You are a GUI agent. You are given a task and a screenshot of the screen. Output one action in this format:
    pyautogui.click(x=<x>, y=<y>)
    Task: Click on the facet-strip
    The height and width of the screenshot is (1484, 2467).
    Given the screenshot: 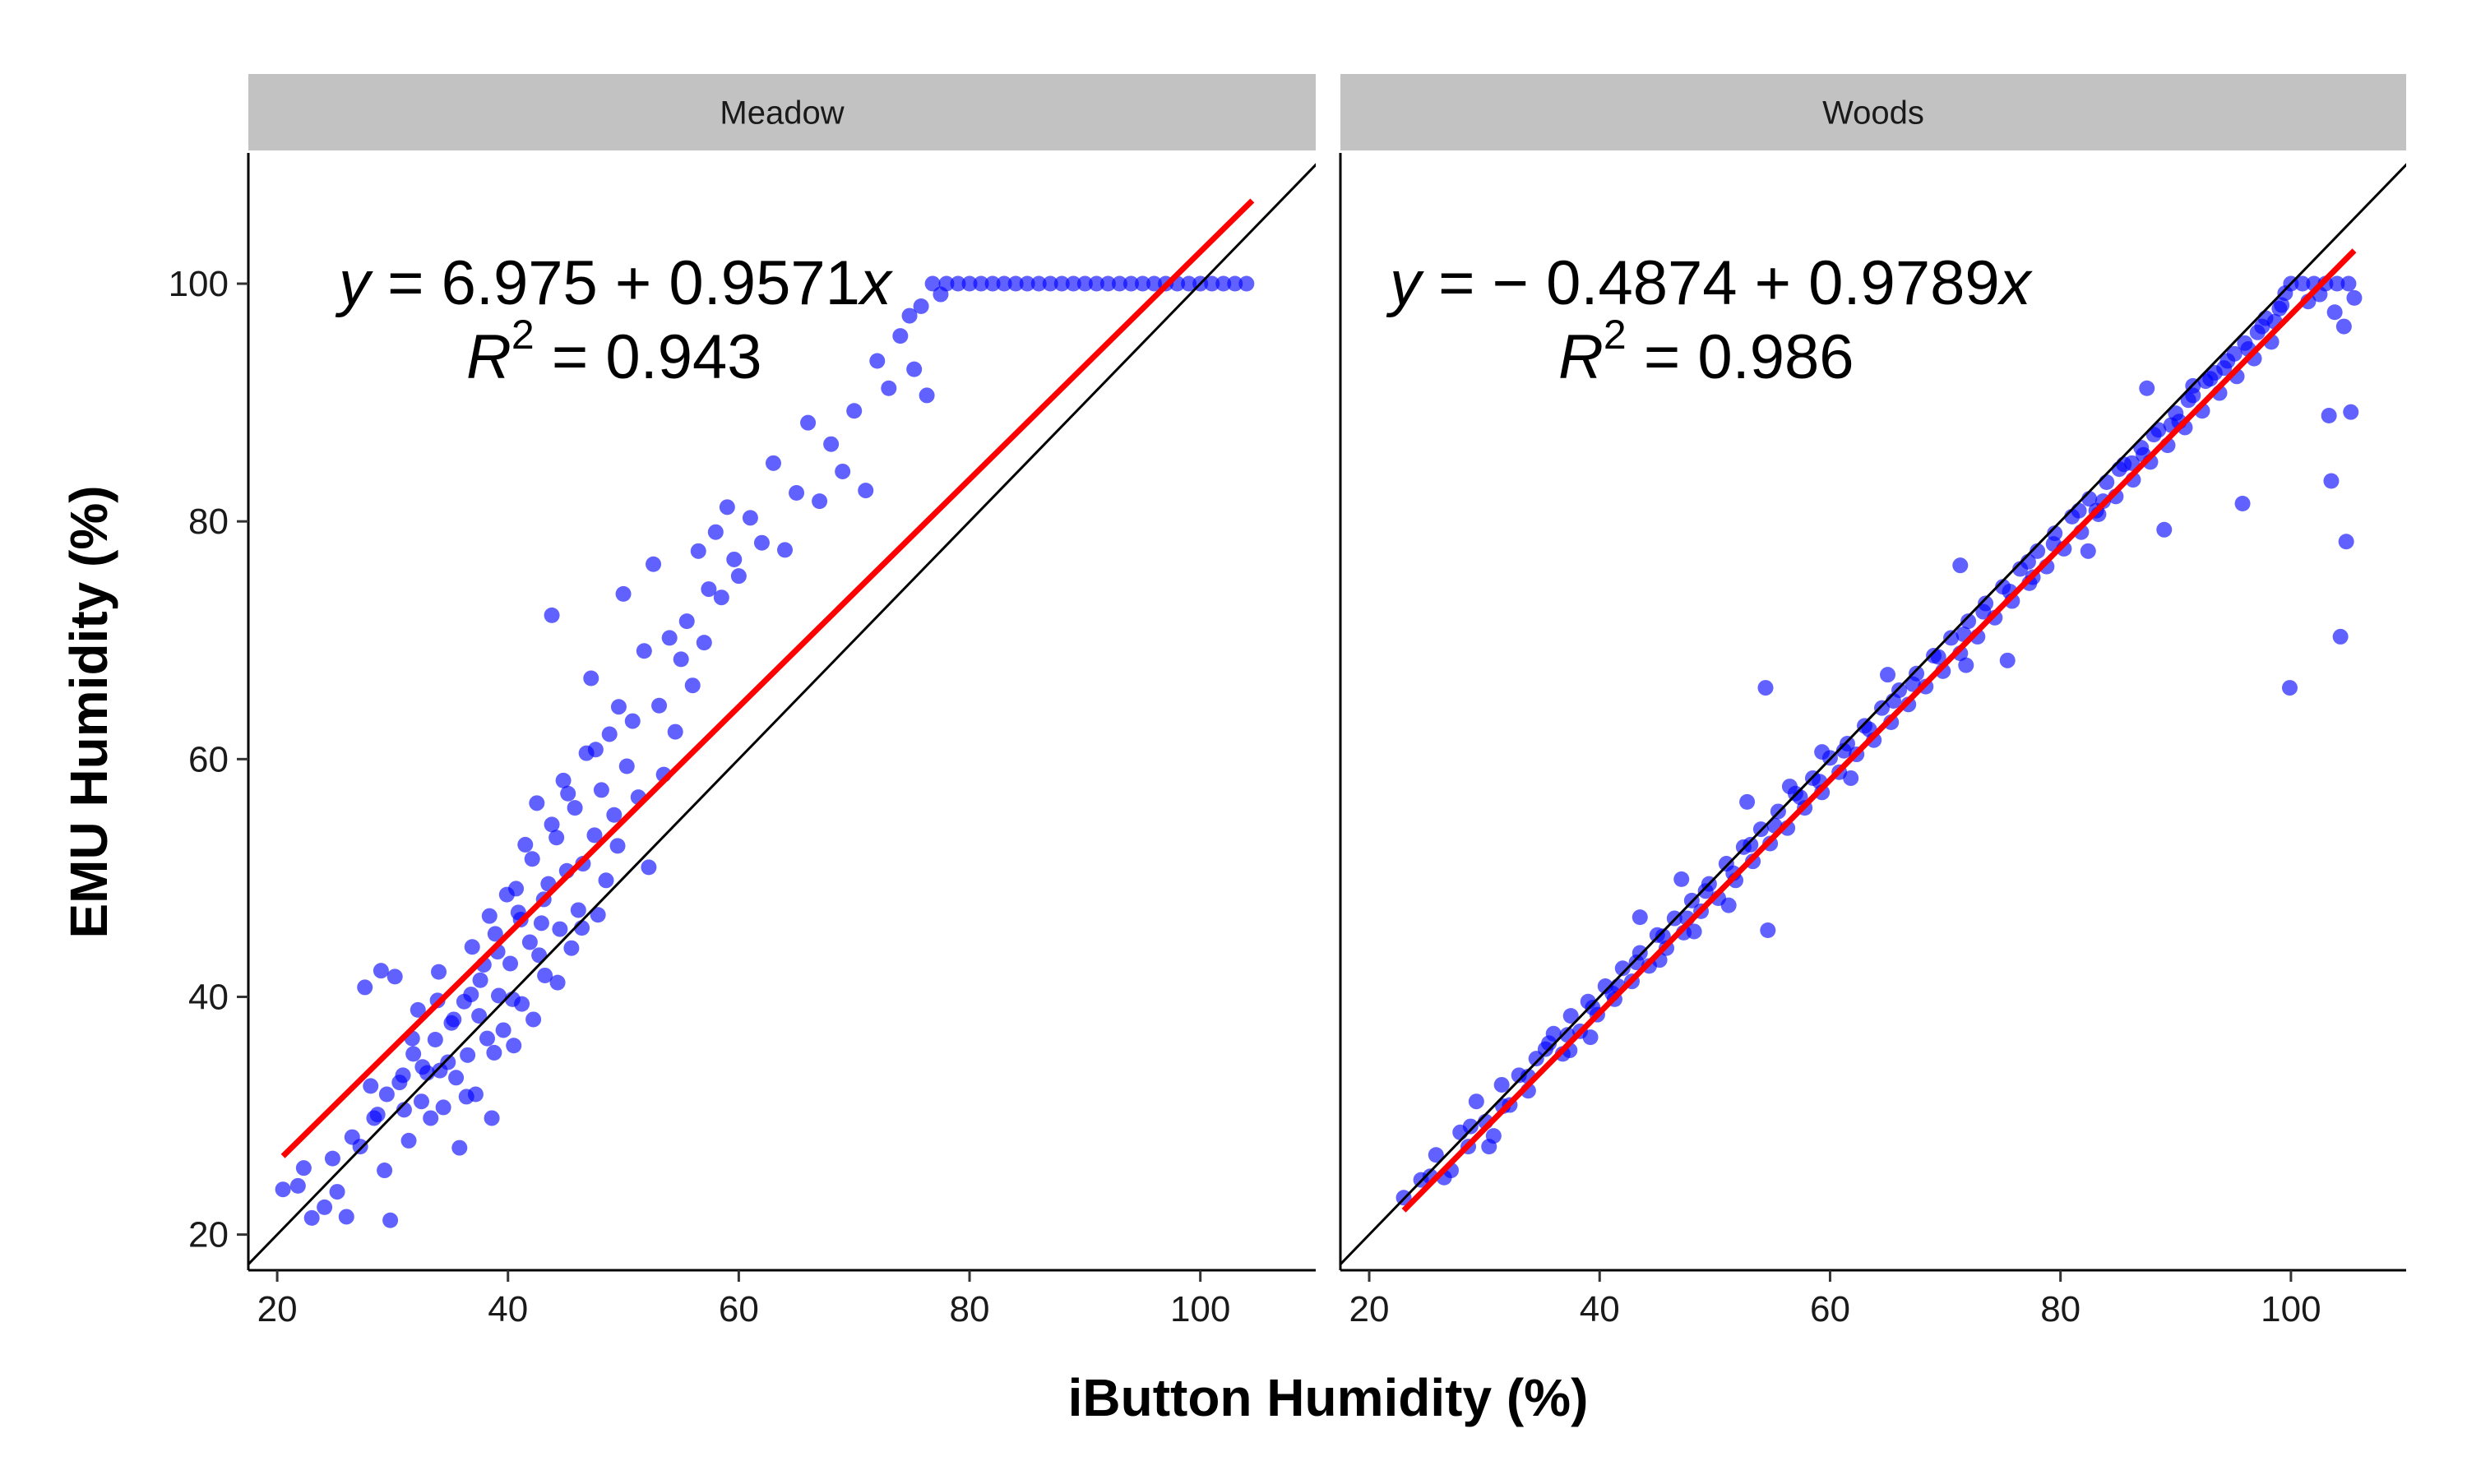 What is the action you would take?
    pyautogui.click(x=782, y=112)
    